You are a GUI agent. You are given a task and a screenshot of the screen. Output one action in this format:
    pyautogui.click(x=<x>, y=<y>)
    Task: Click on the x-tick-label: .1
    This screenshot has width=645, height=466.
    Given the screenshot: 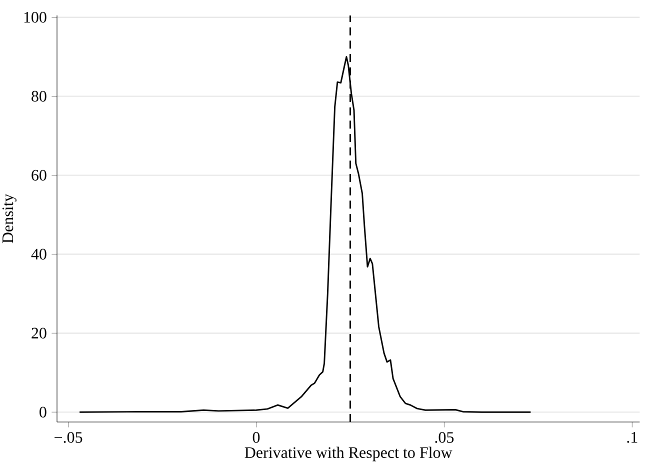 What is the action you would take?
    pyautogui.click(x=632, y=437)
    